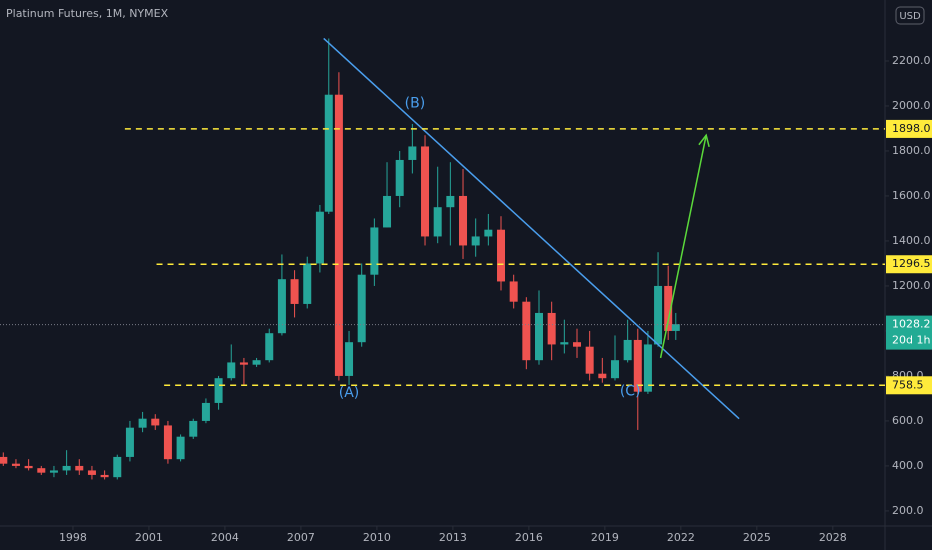  Describe the element at coordinates (415, 104) in the screenshot. I see `wave-label: (B)` at that location.